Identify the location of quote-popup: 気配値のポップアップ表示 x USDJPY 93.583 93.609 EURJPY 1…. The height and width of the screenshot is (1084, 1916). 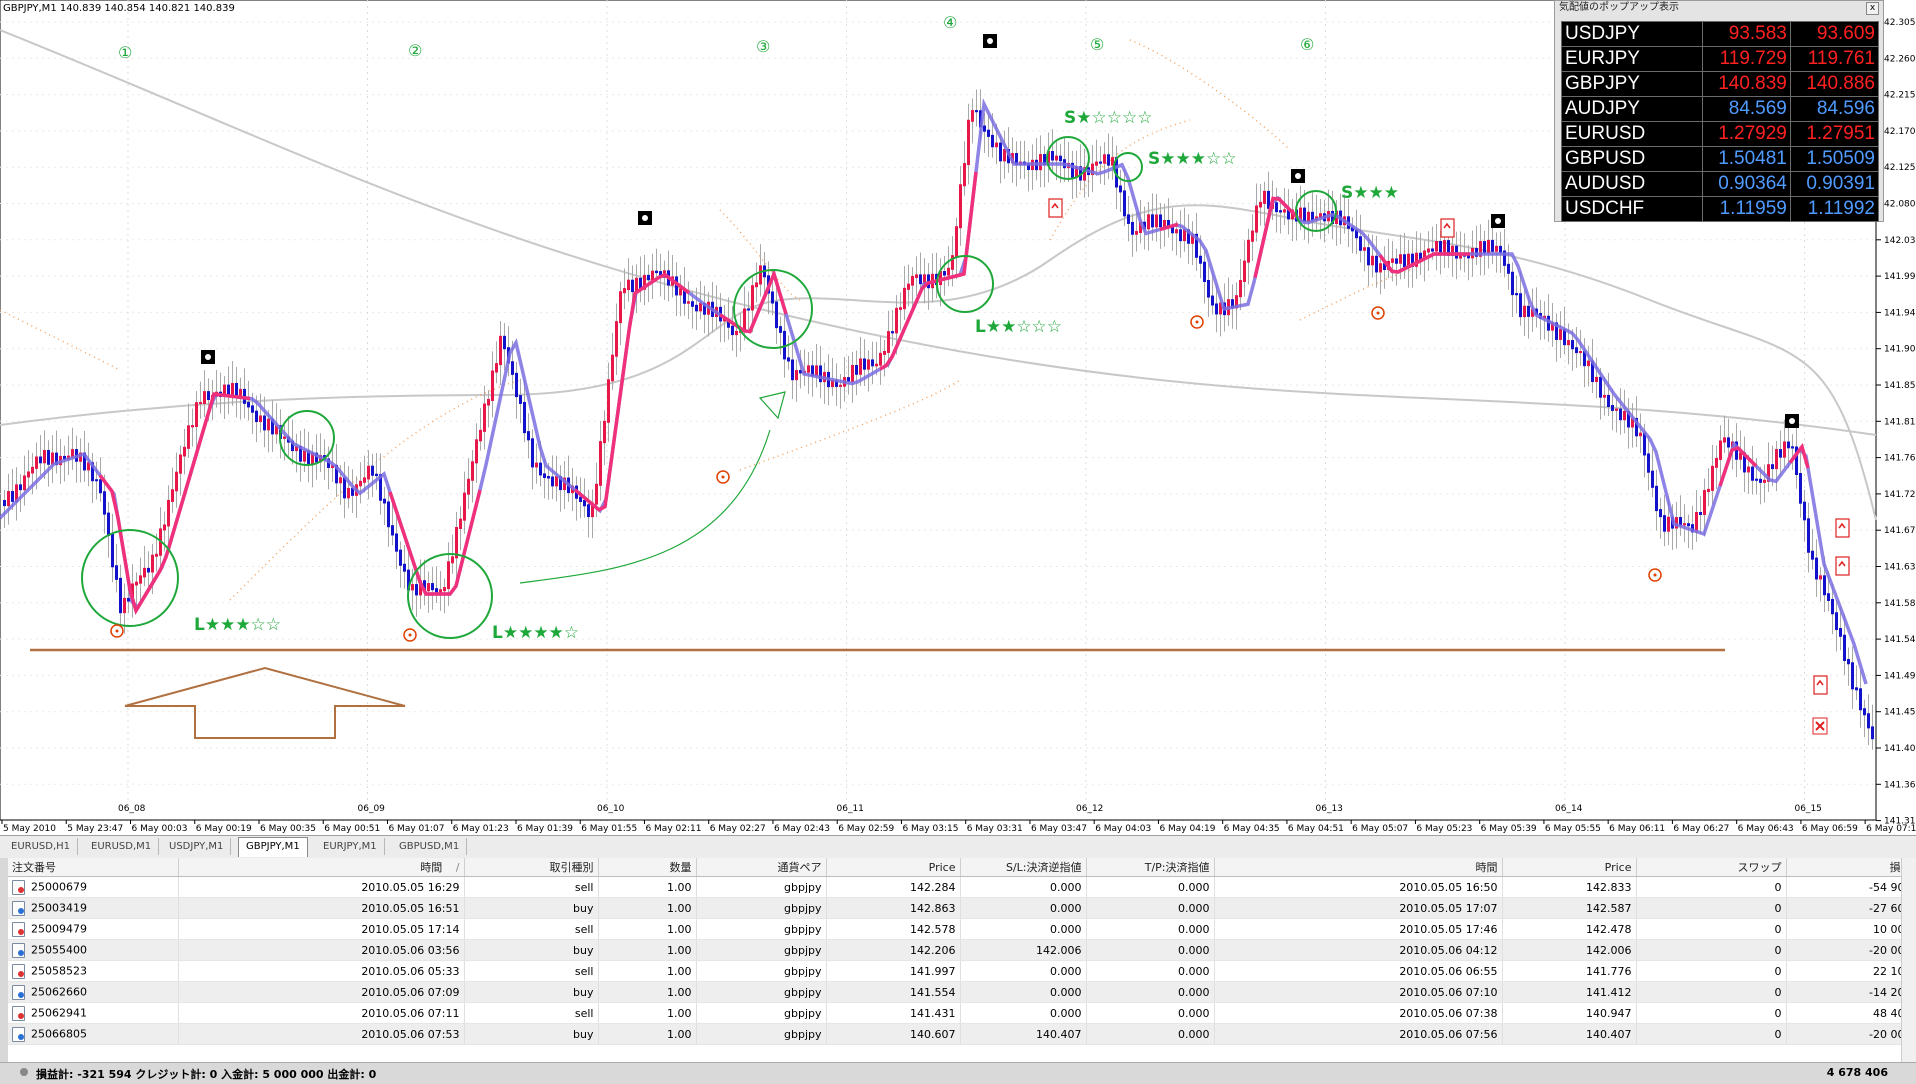
(1719, 111).